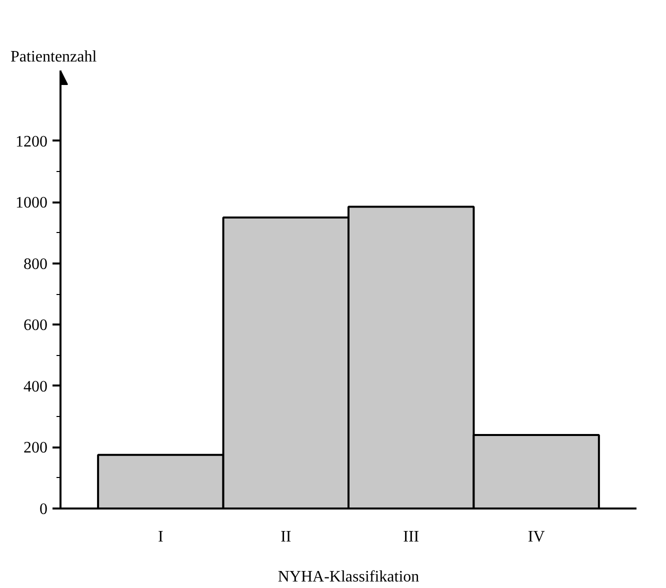 The image size is (666, 588). Describe the element at coordinates (36, 325) in the screenshot. I see `y-tick-label: 600` at that location.